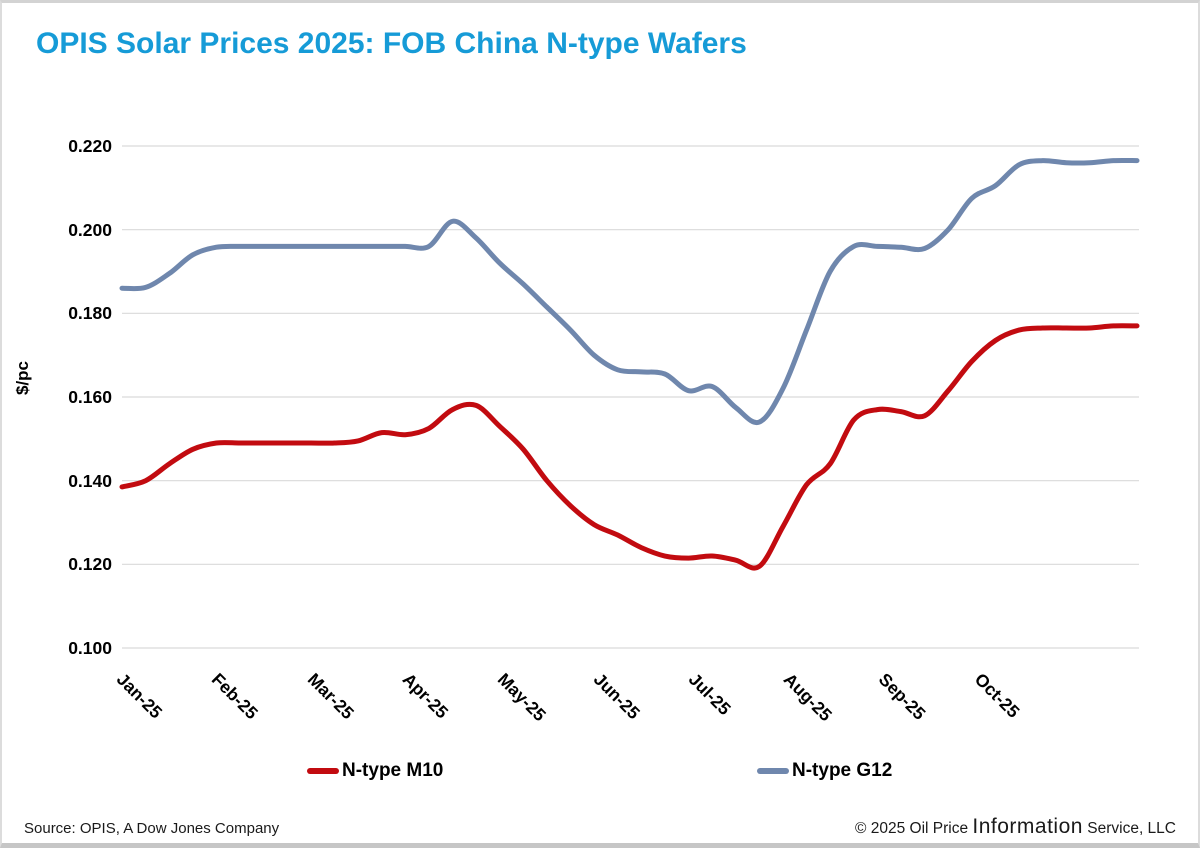 The width and height of the screenshot is (1200, 848). Describe the element at coordinates (914, 828) in the screenshot. I see `copyright-prefix: © 2025 Oil Price` at that location.